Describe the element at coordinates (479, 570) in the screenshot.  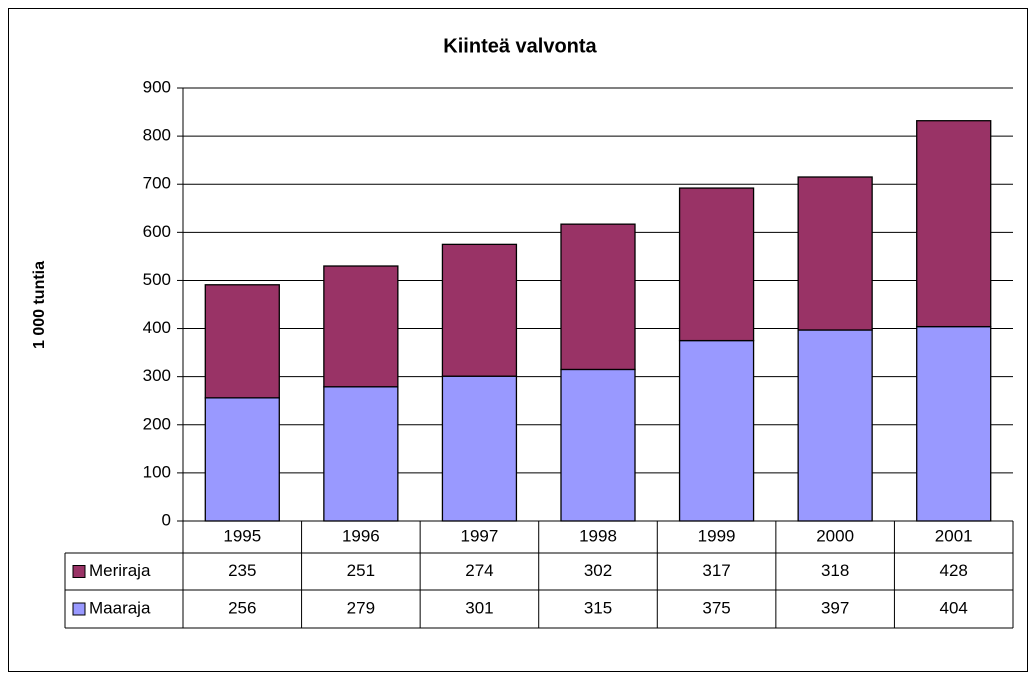
I see `table-value: 274` at that location.